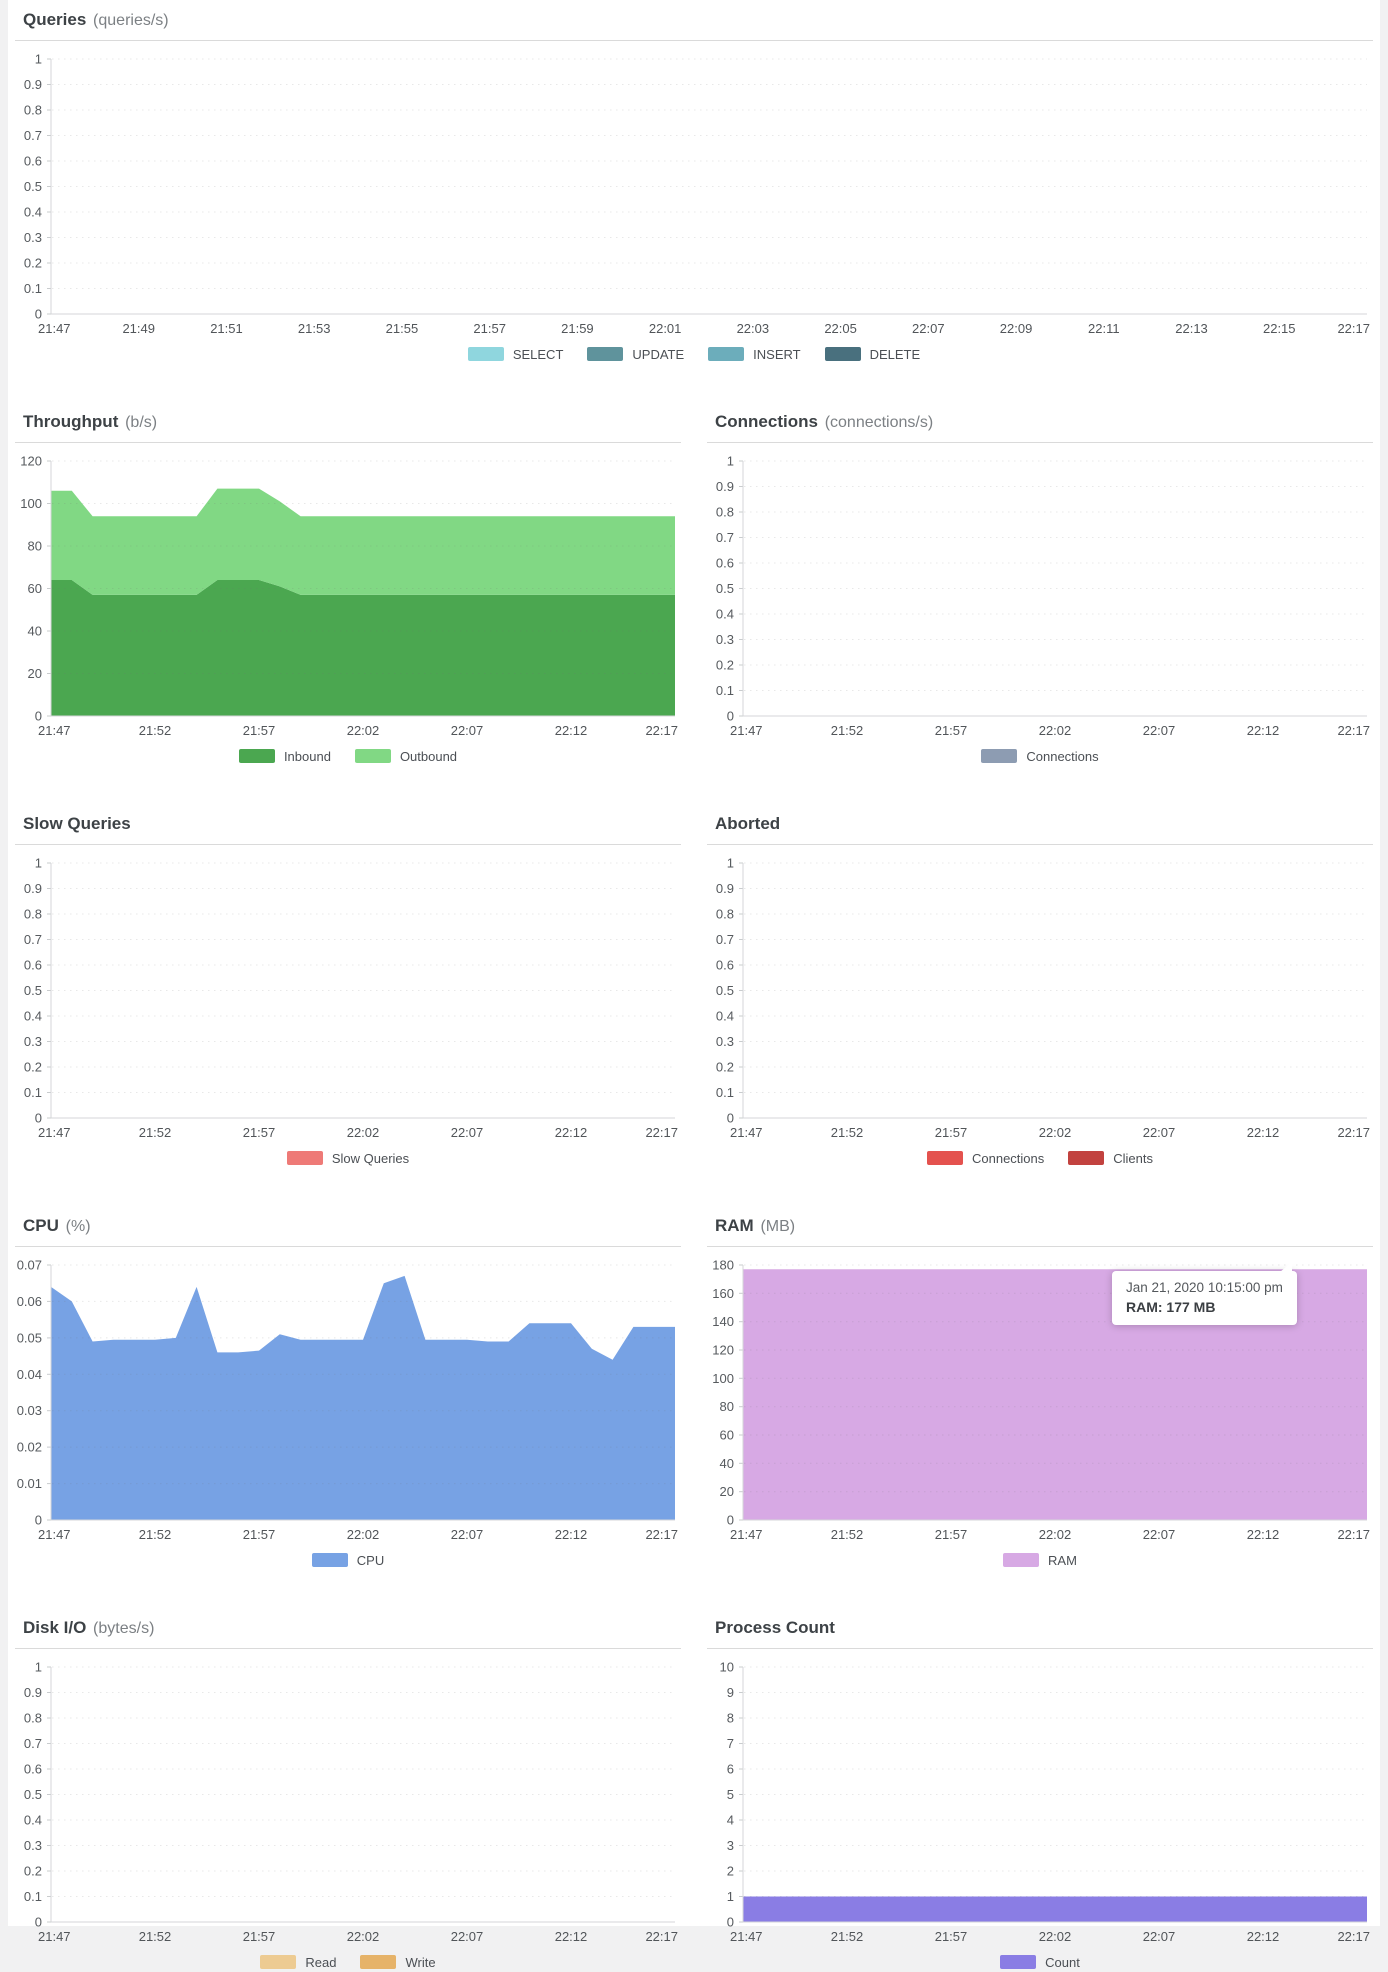  What do you see at coordinates (1110, 1158) in the screenshot?
I see `legend-item-clients: Clients` at bounding box center [1110, 1158].